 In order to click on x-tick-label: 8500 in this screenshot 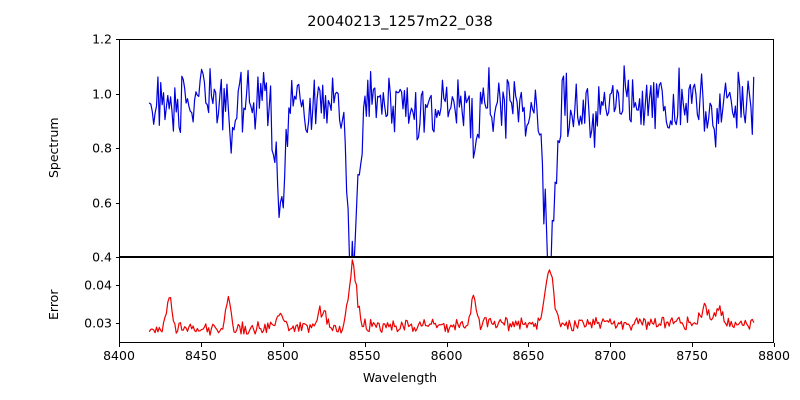, I will do `click(282, 355)`.